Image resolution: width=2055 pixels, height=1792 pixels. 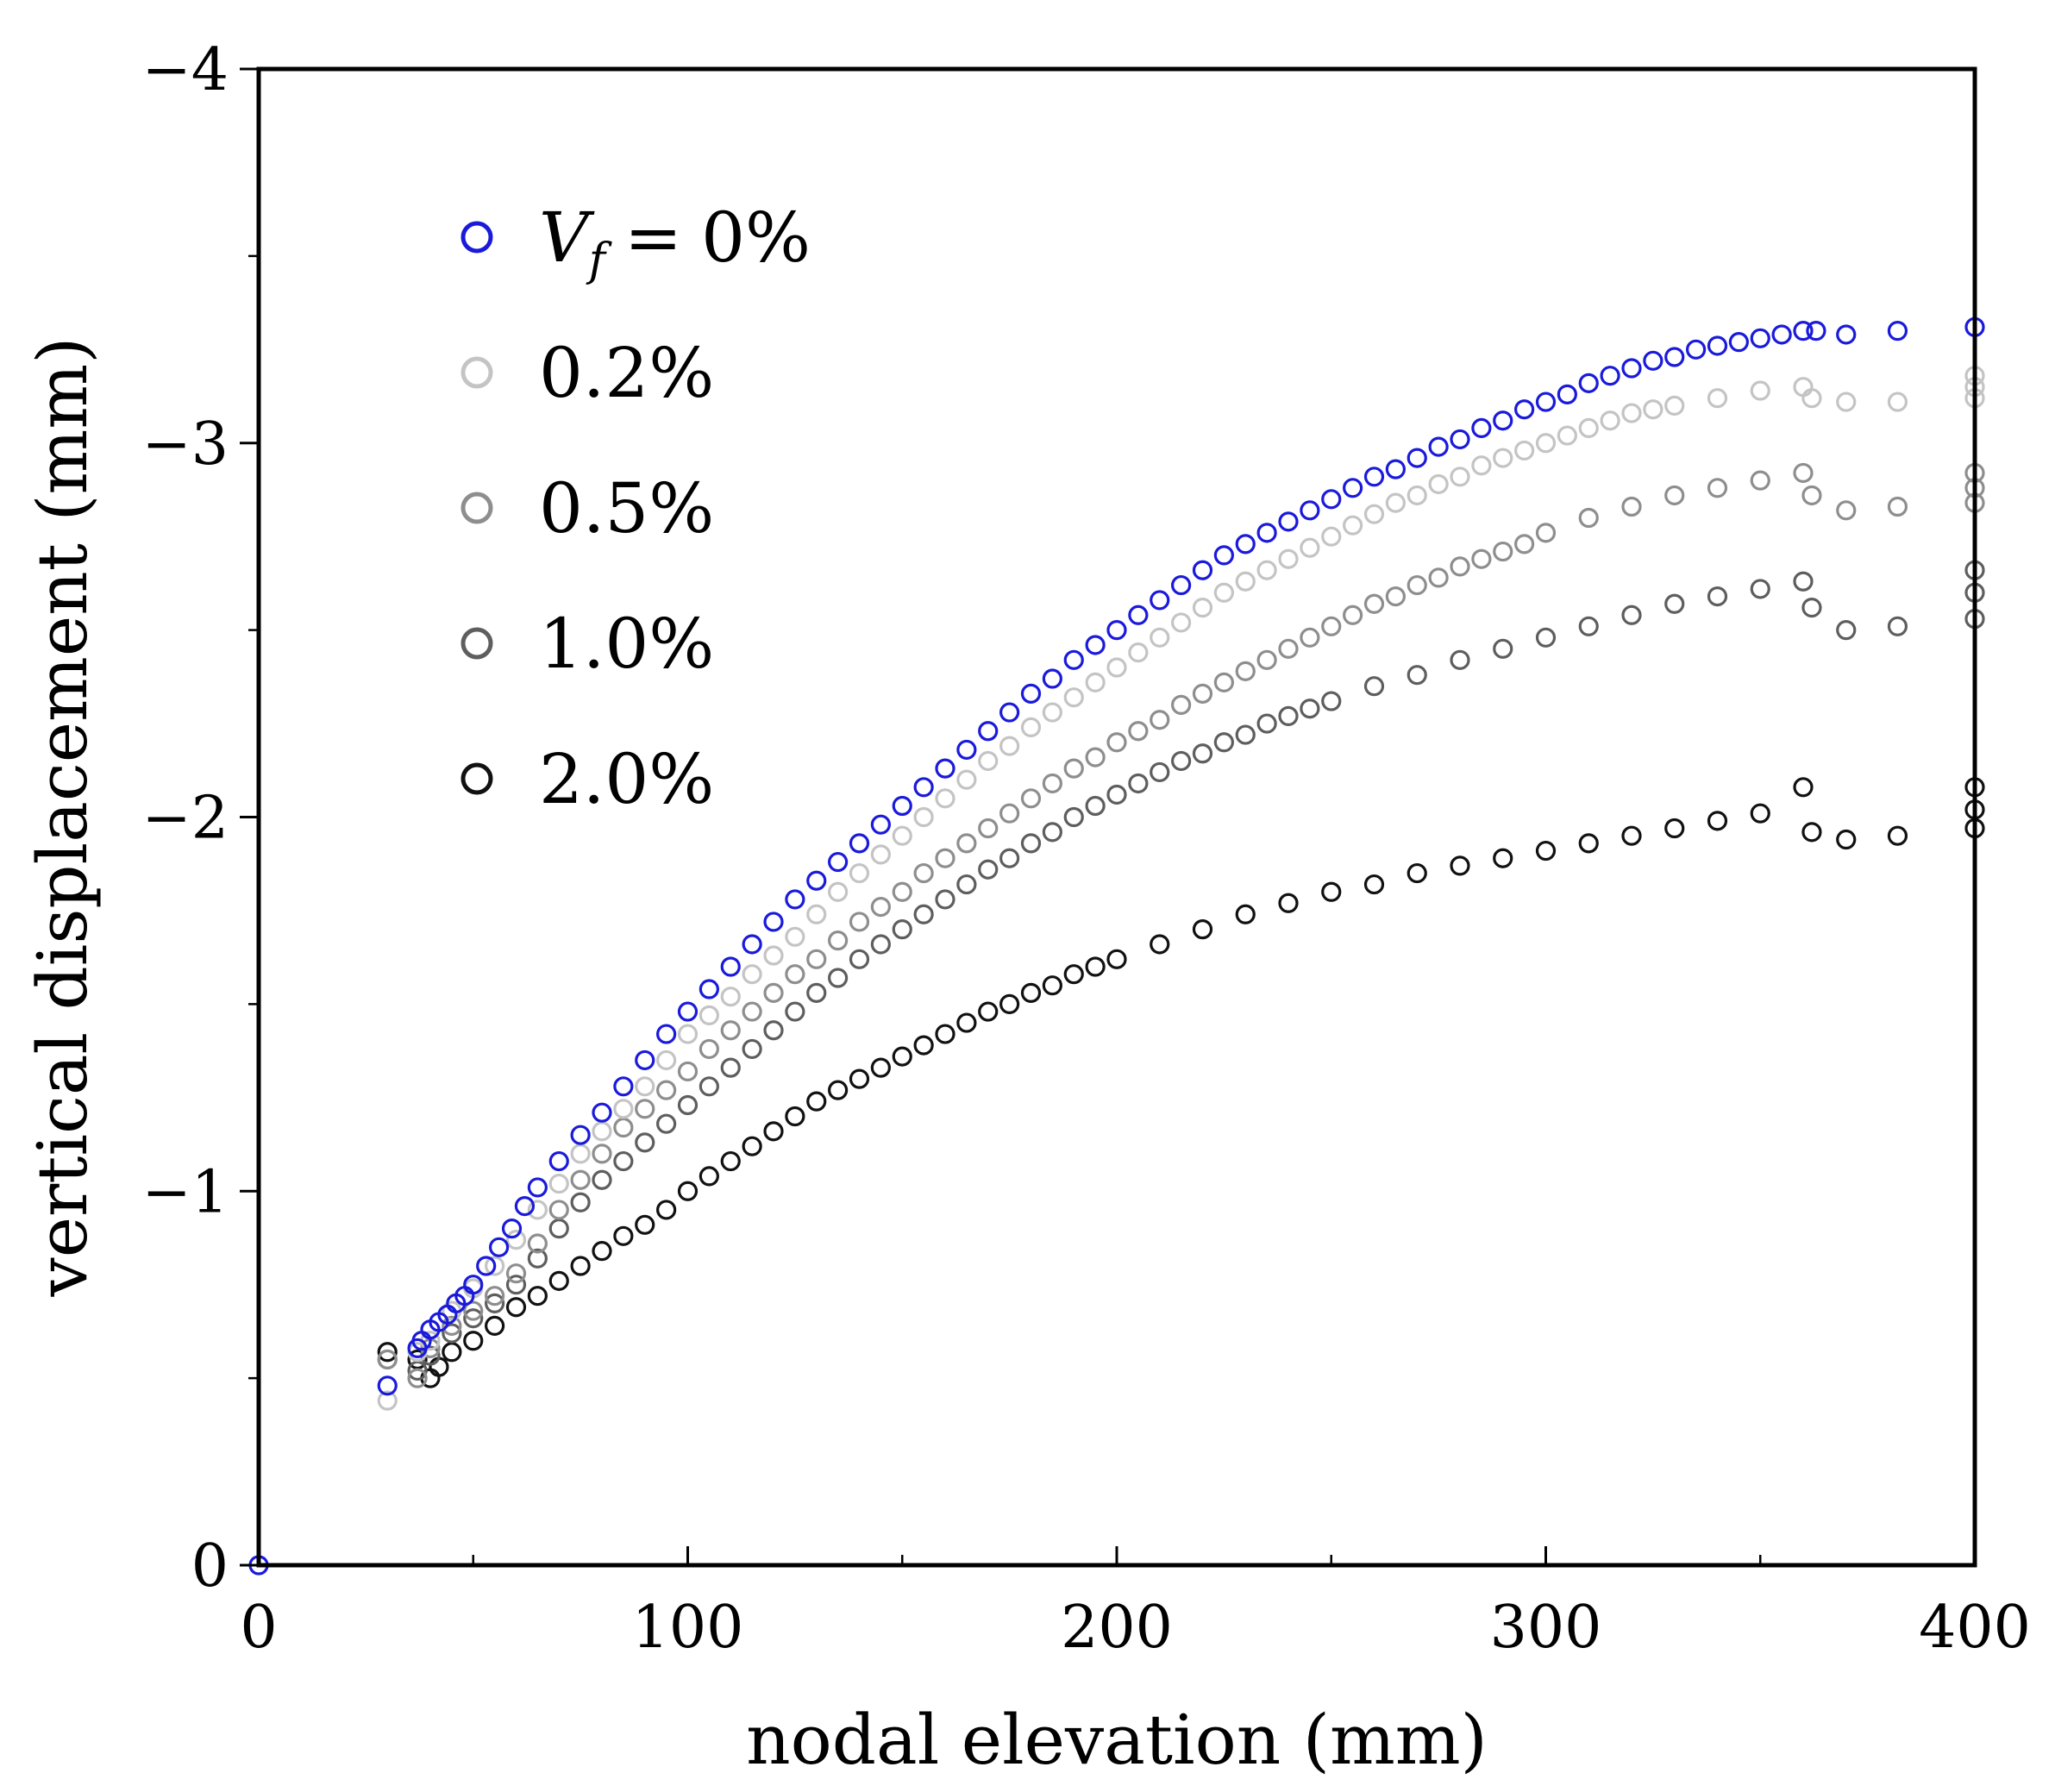 What do you see at coordinates (185, 70) in the screenshot?
I see `y-tick-label: −4` at bounding box center [185, 70].